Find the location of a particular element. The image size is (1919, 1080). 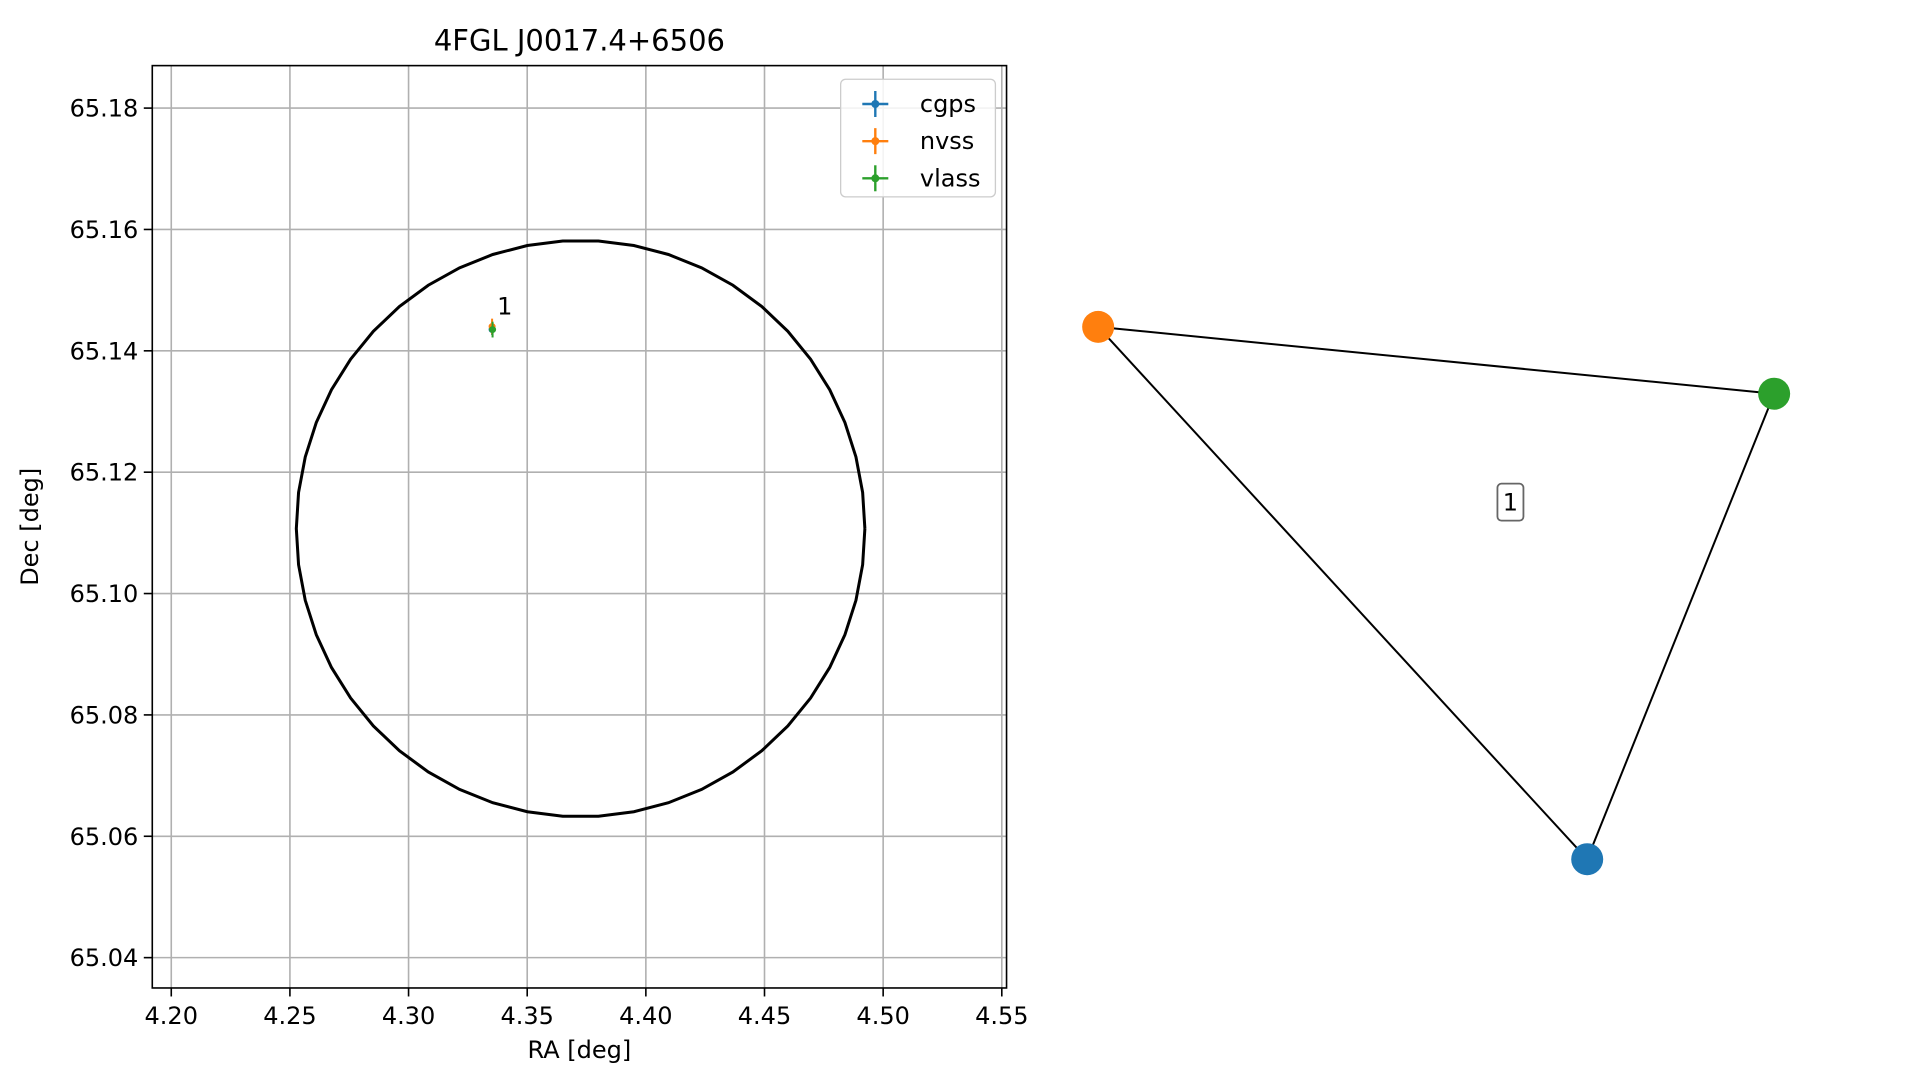

y-tick-label: 65.12 is located at coordinates (104, 473).